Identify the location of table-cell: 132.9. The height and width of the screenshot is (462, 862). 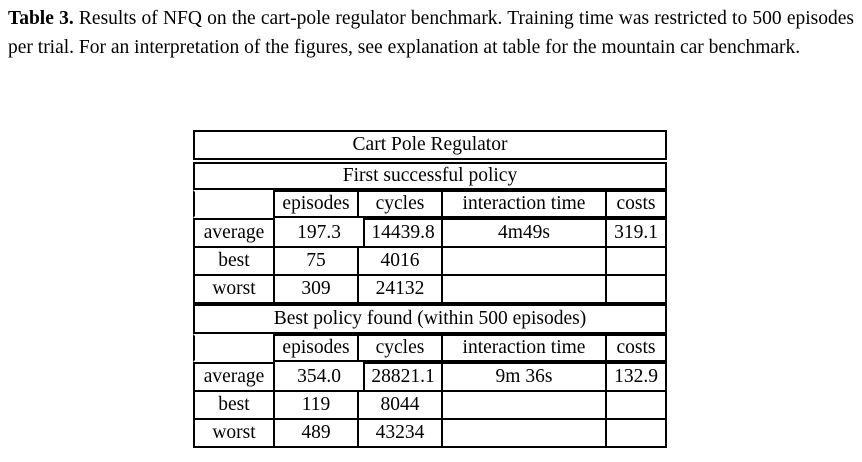
(636, 377).